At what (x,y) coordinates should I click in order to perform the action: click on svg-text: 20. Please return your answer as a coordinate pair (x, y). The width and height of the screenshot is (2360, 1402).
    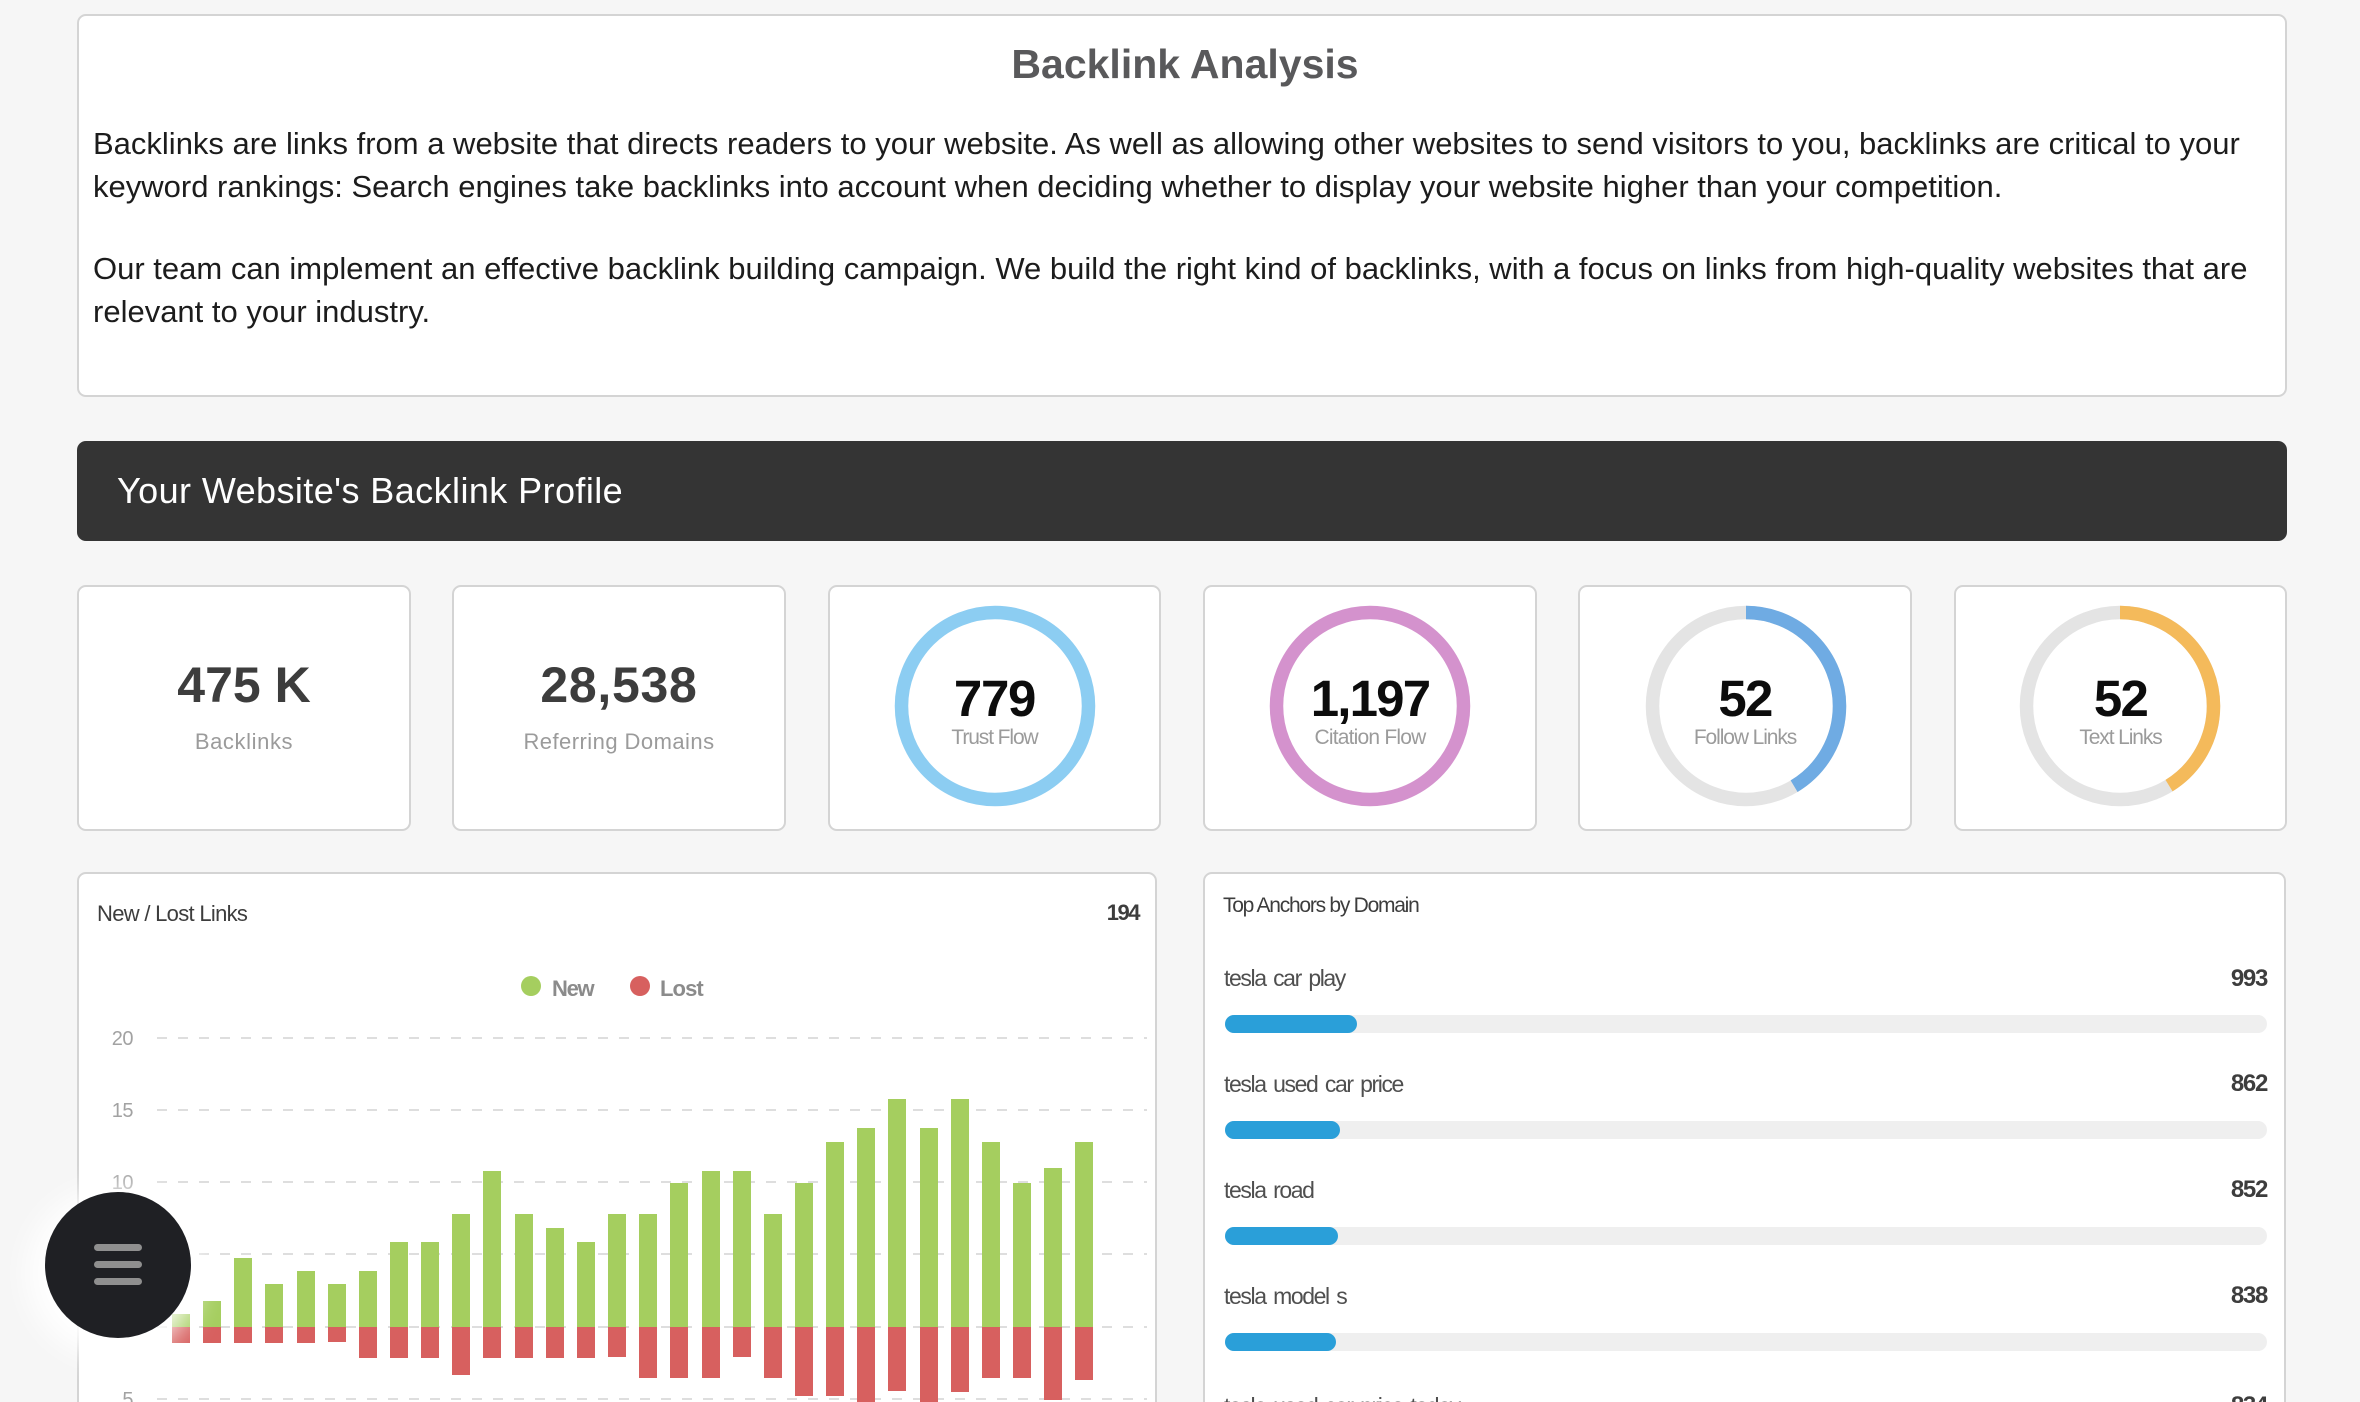
    Looking at the image, I should click on (123, 1039).